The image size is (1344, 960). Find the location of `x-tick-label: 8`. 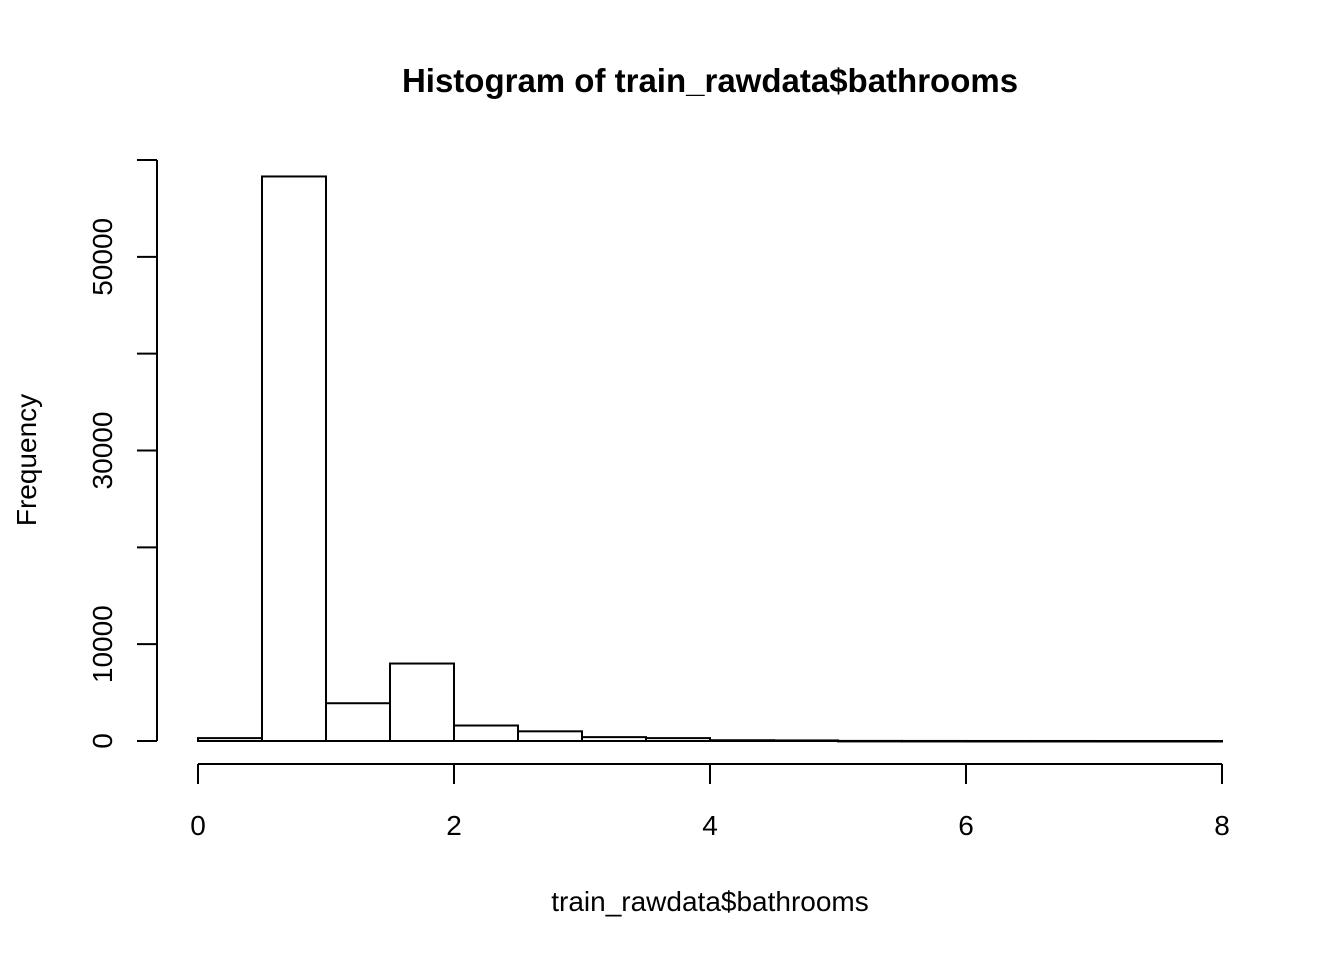

x-tick-label: 8 is located at coordinates (1222, 825).